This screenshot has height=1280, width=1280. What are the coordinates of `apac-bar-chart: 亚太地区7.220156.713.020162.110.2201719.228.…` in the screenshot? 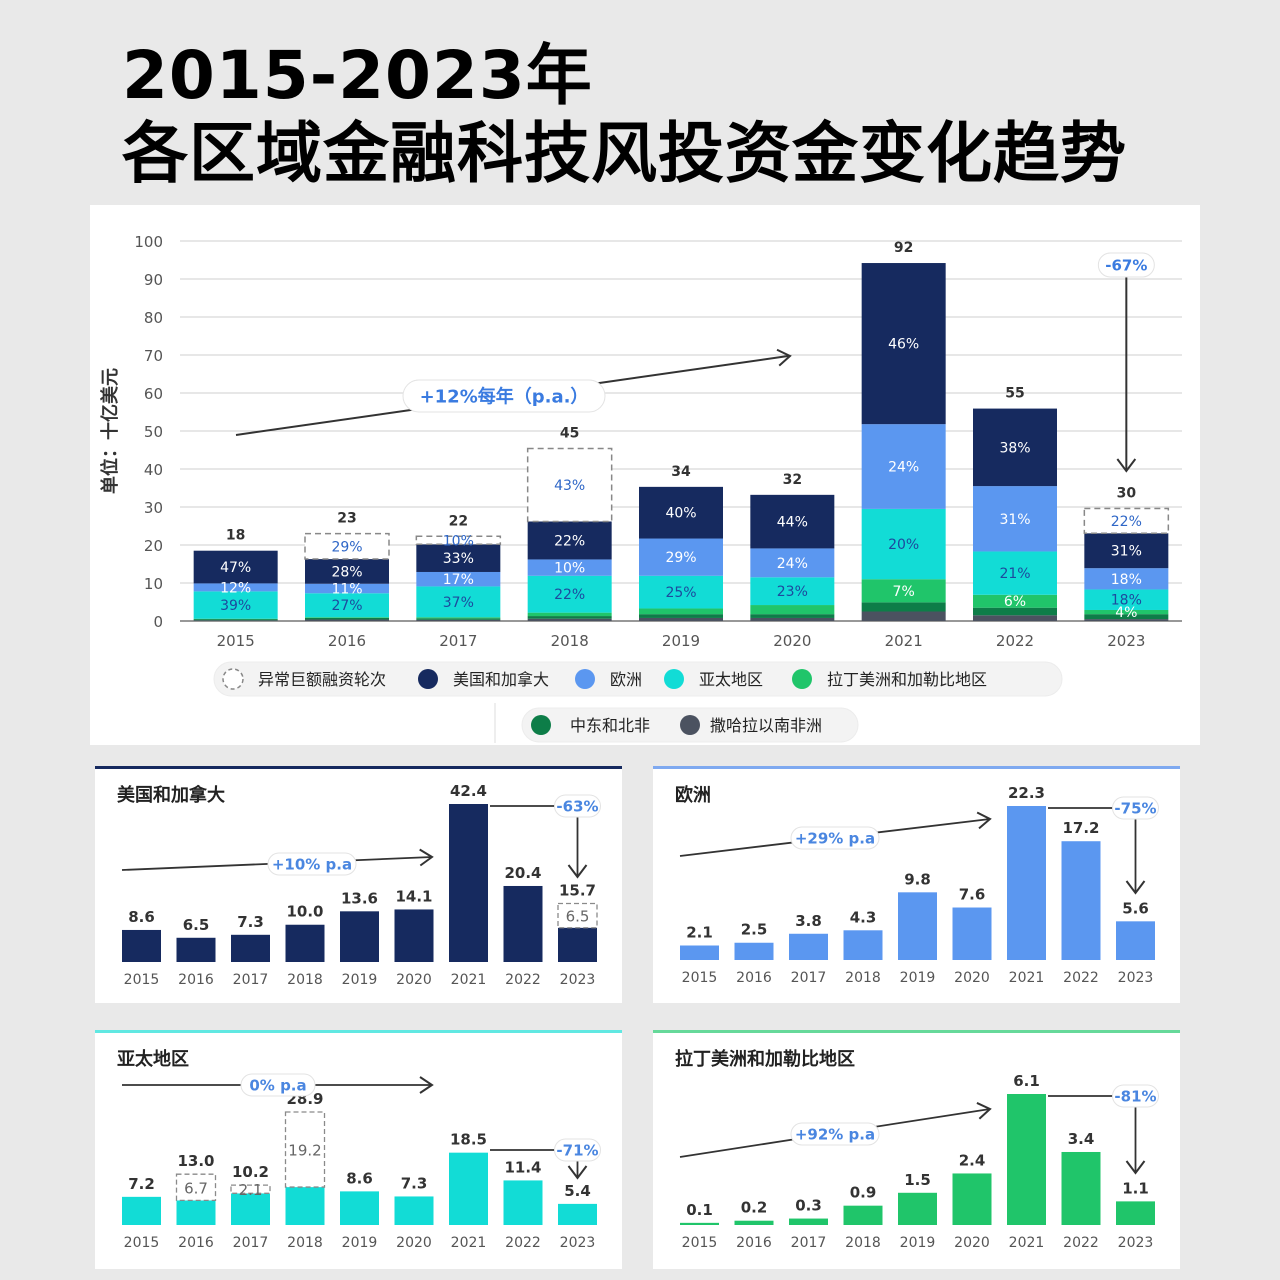 It's located at (359, 1149).